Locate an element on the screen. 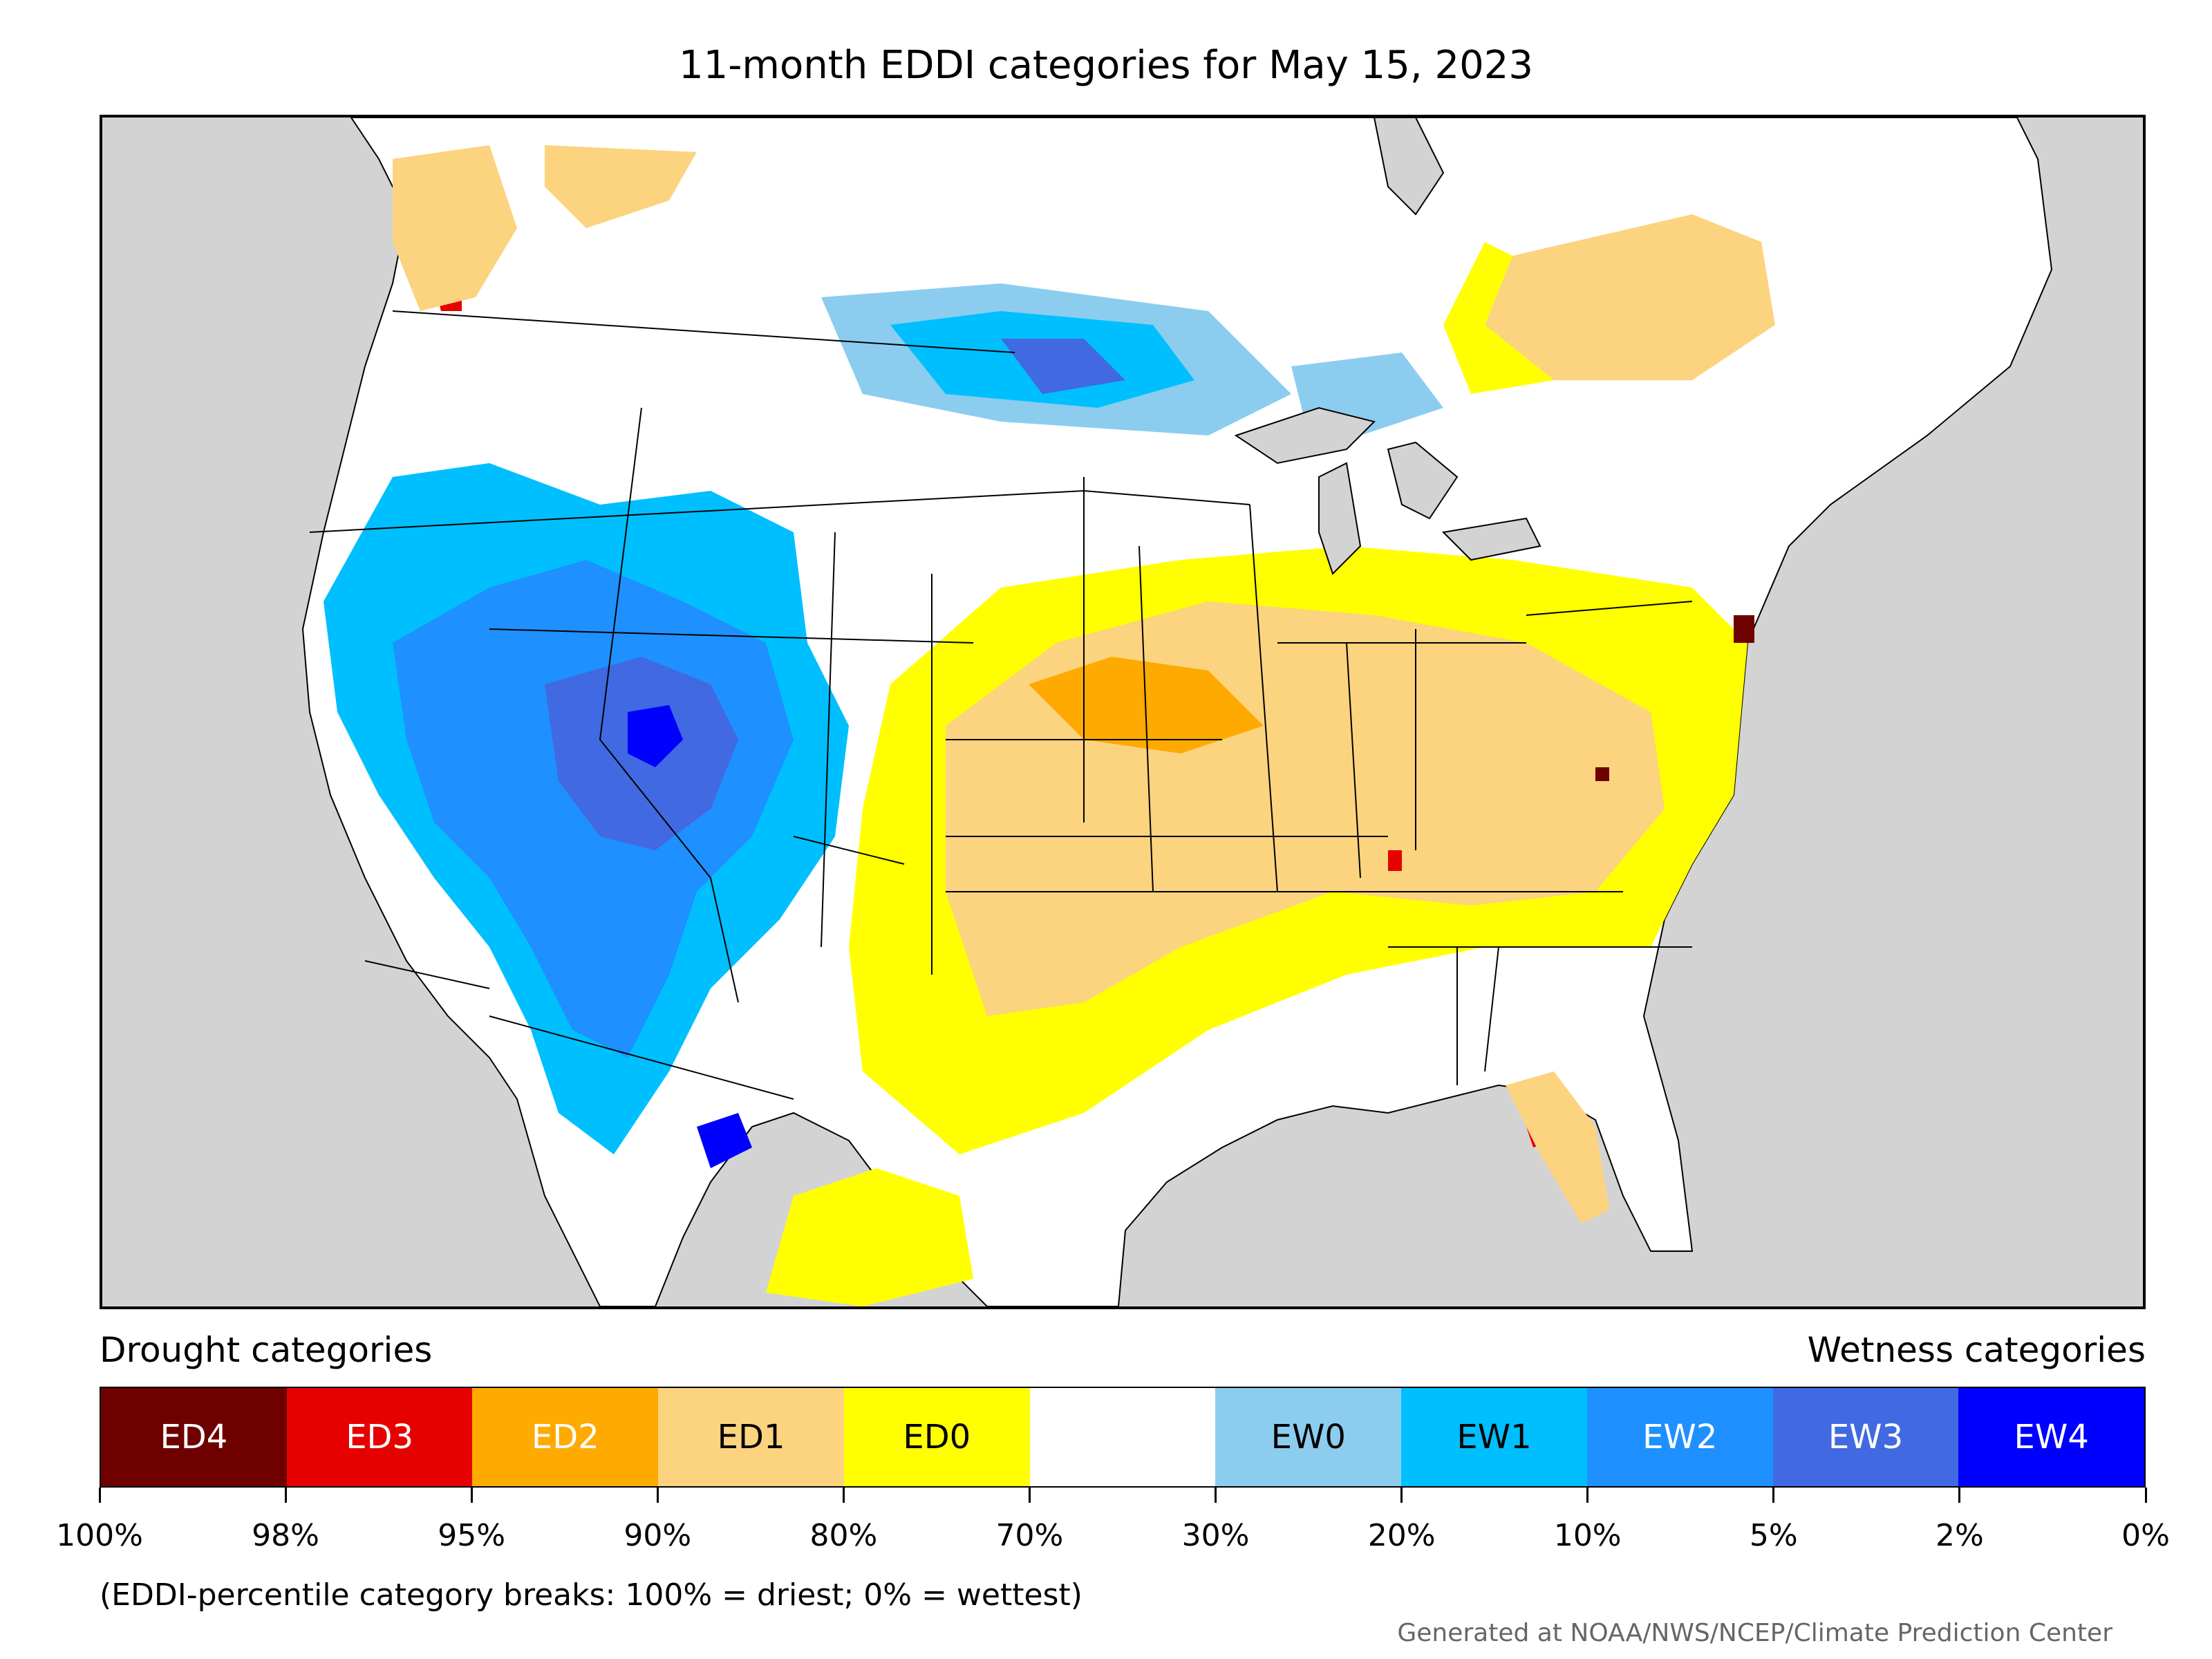 Image resolution: width=2212 pixels, height=1659 pixels. colorbar-cell: EW2 is located at coordinates (1680, 1437).